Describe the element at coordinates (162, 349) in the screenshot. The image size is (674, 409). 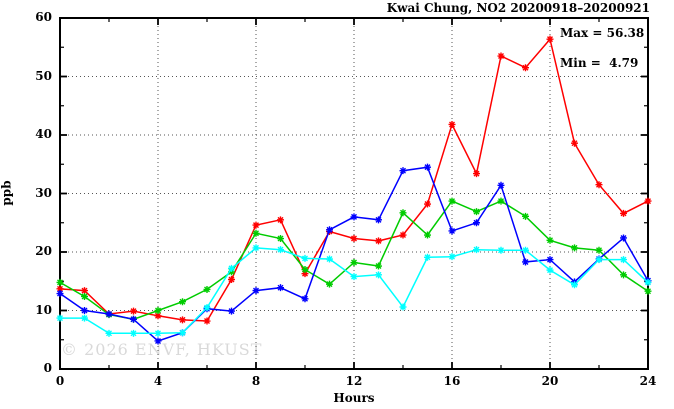
I see `watermark: © 2026 ENVF, HKUST` at that location.